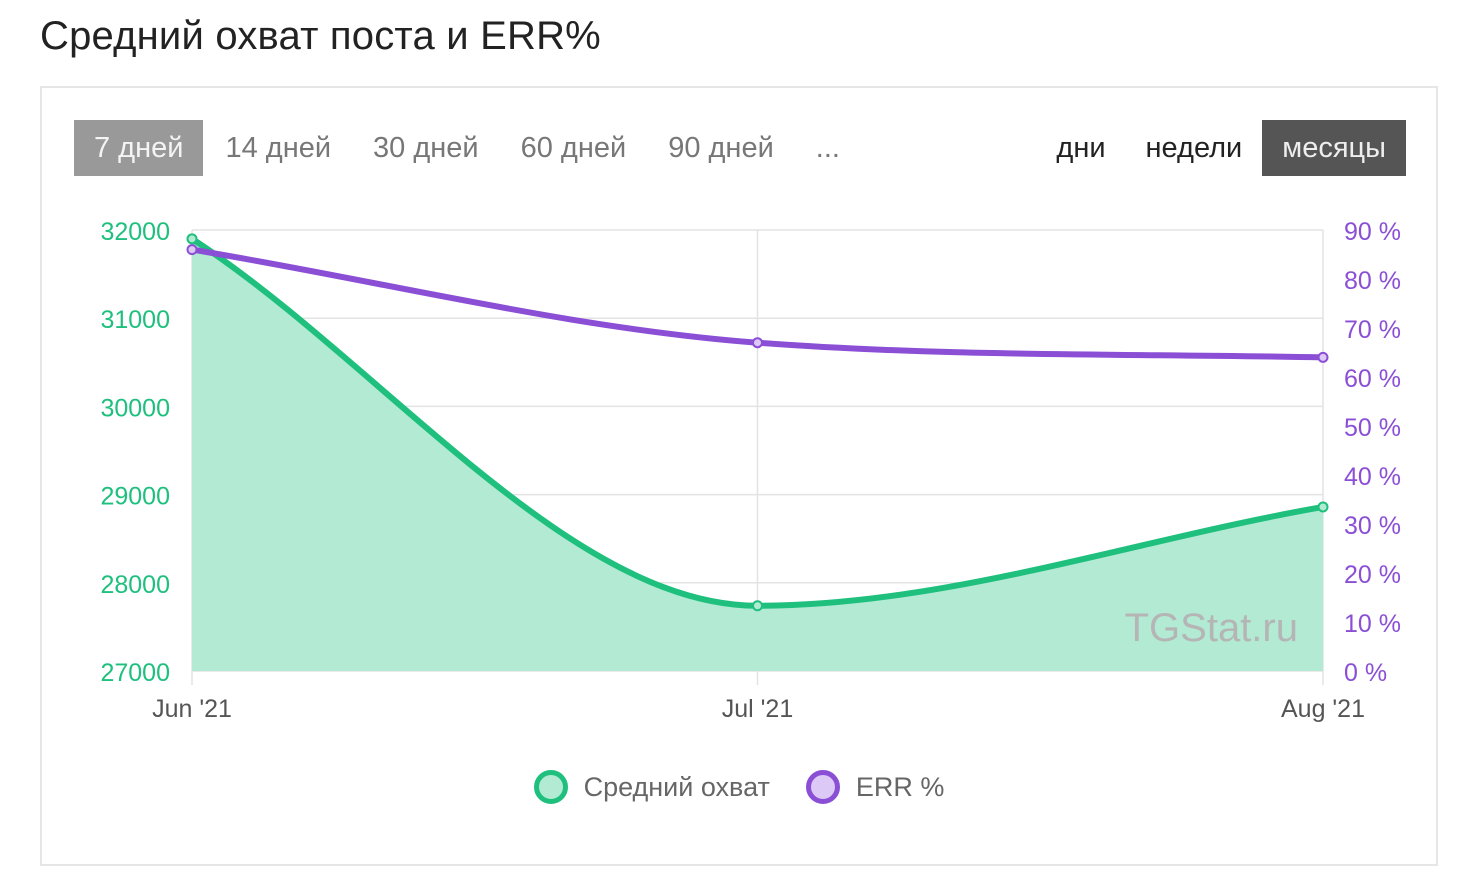  Describe the element at coordinates (1194, 148) in the screenshot. I see `granularity-weeks-button: недели` at that location.